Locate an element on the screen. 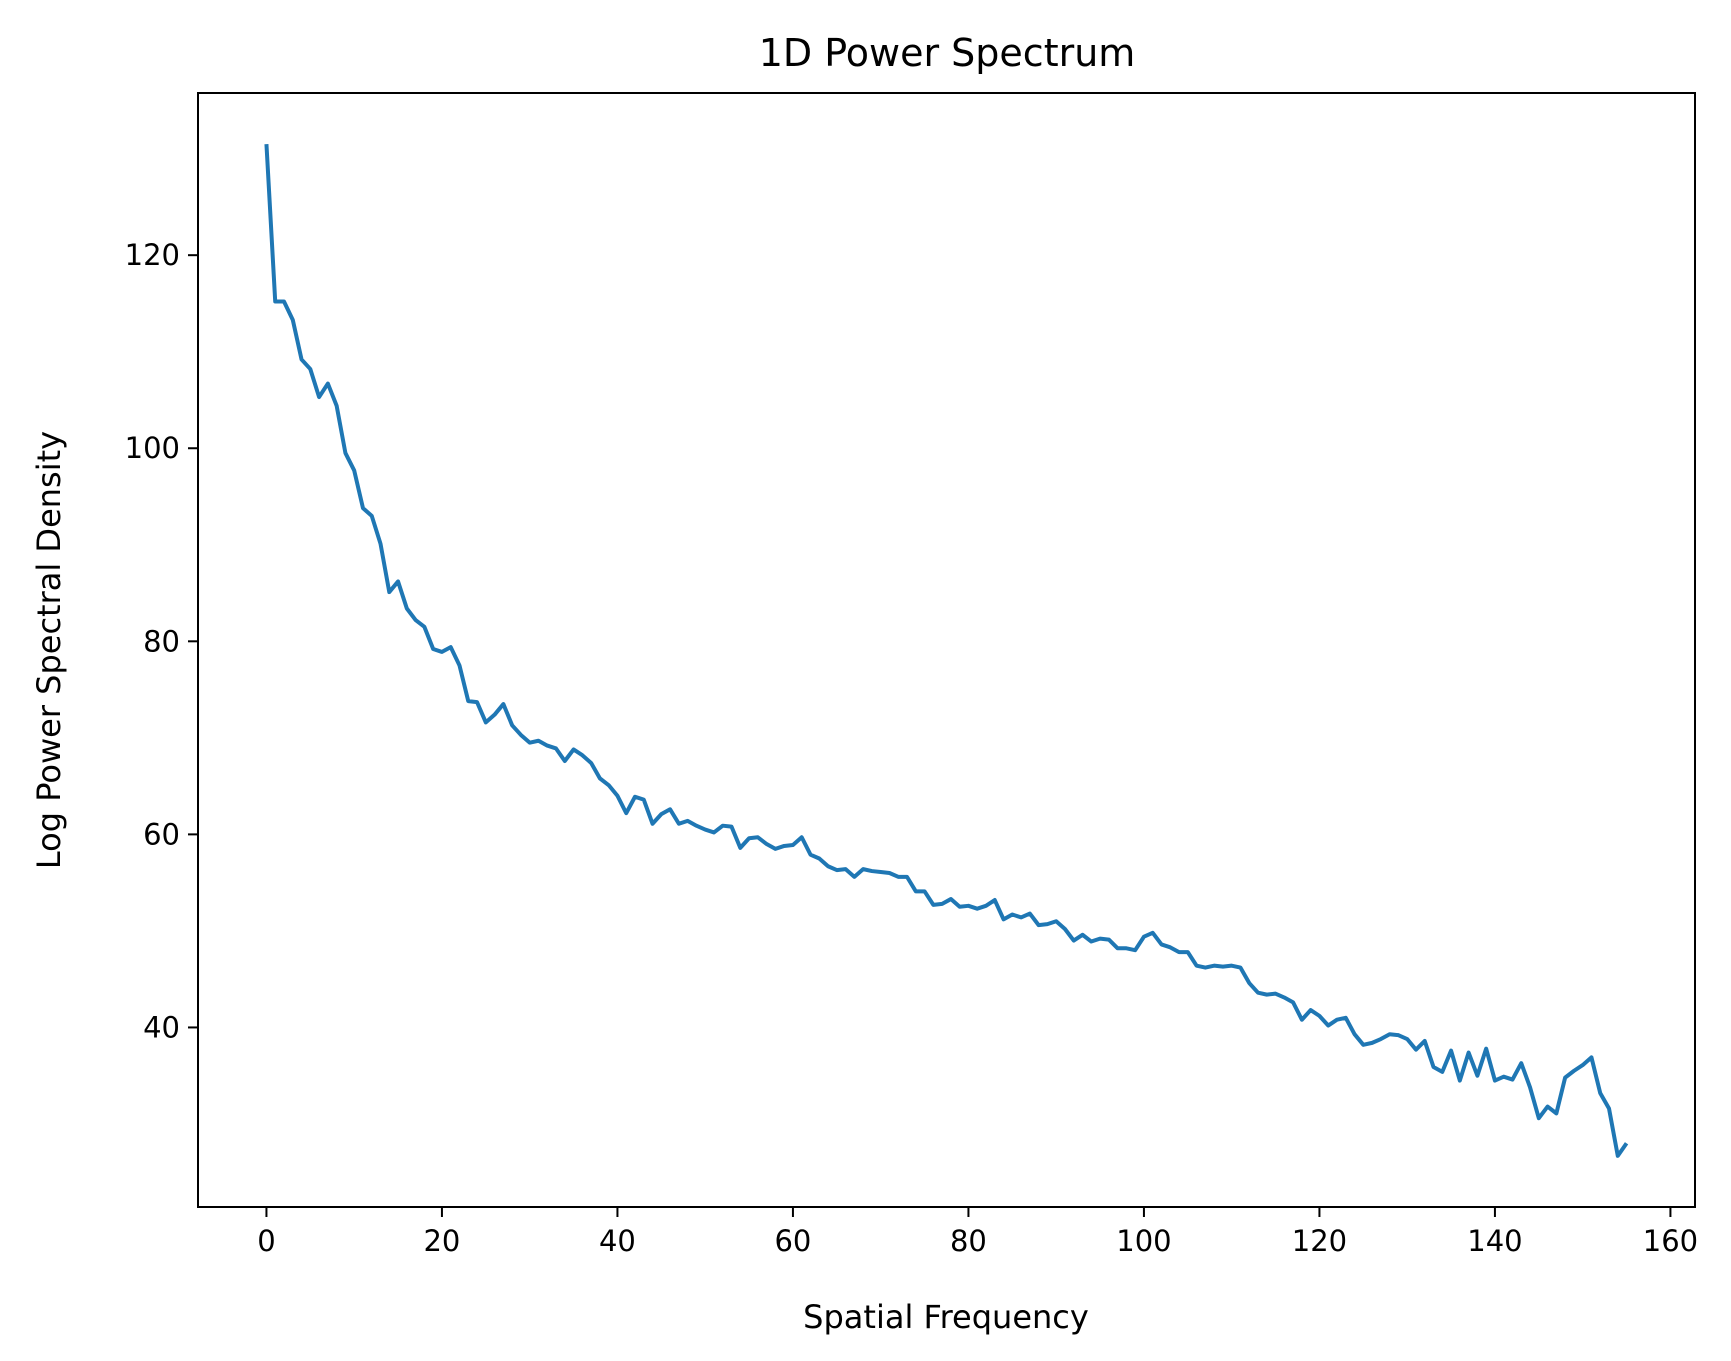 Image resolution: width=1731 pixels, height=1361 pixels. x-tick-label: 60 is located at coordinates (792, 1241).